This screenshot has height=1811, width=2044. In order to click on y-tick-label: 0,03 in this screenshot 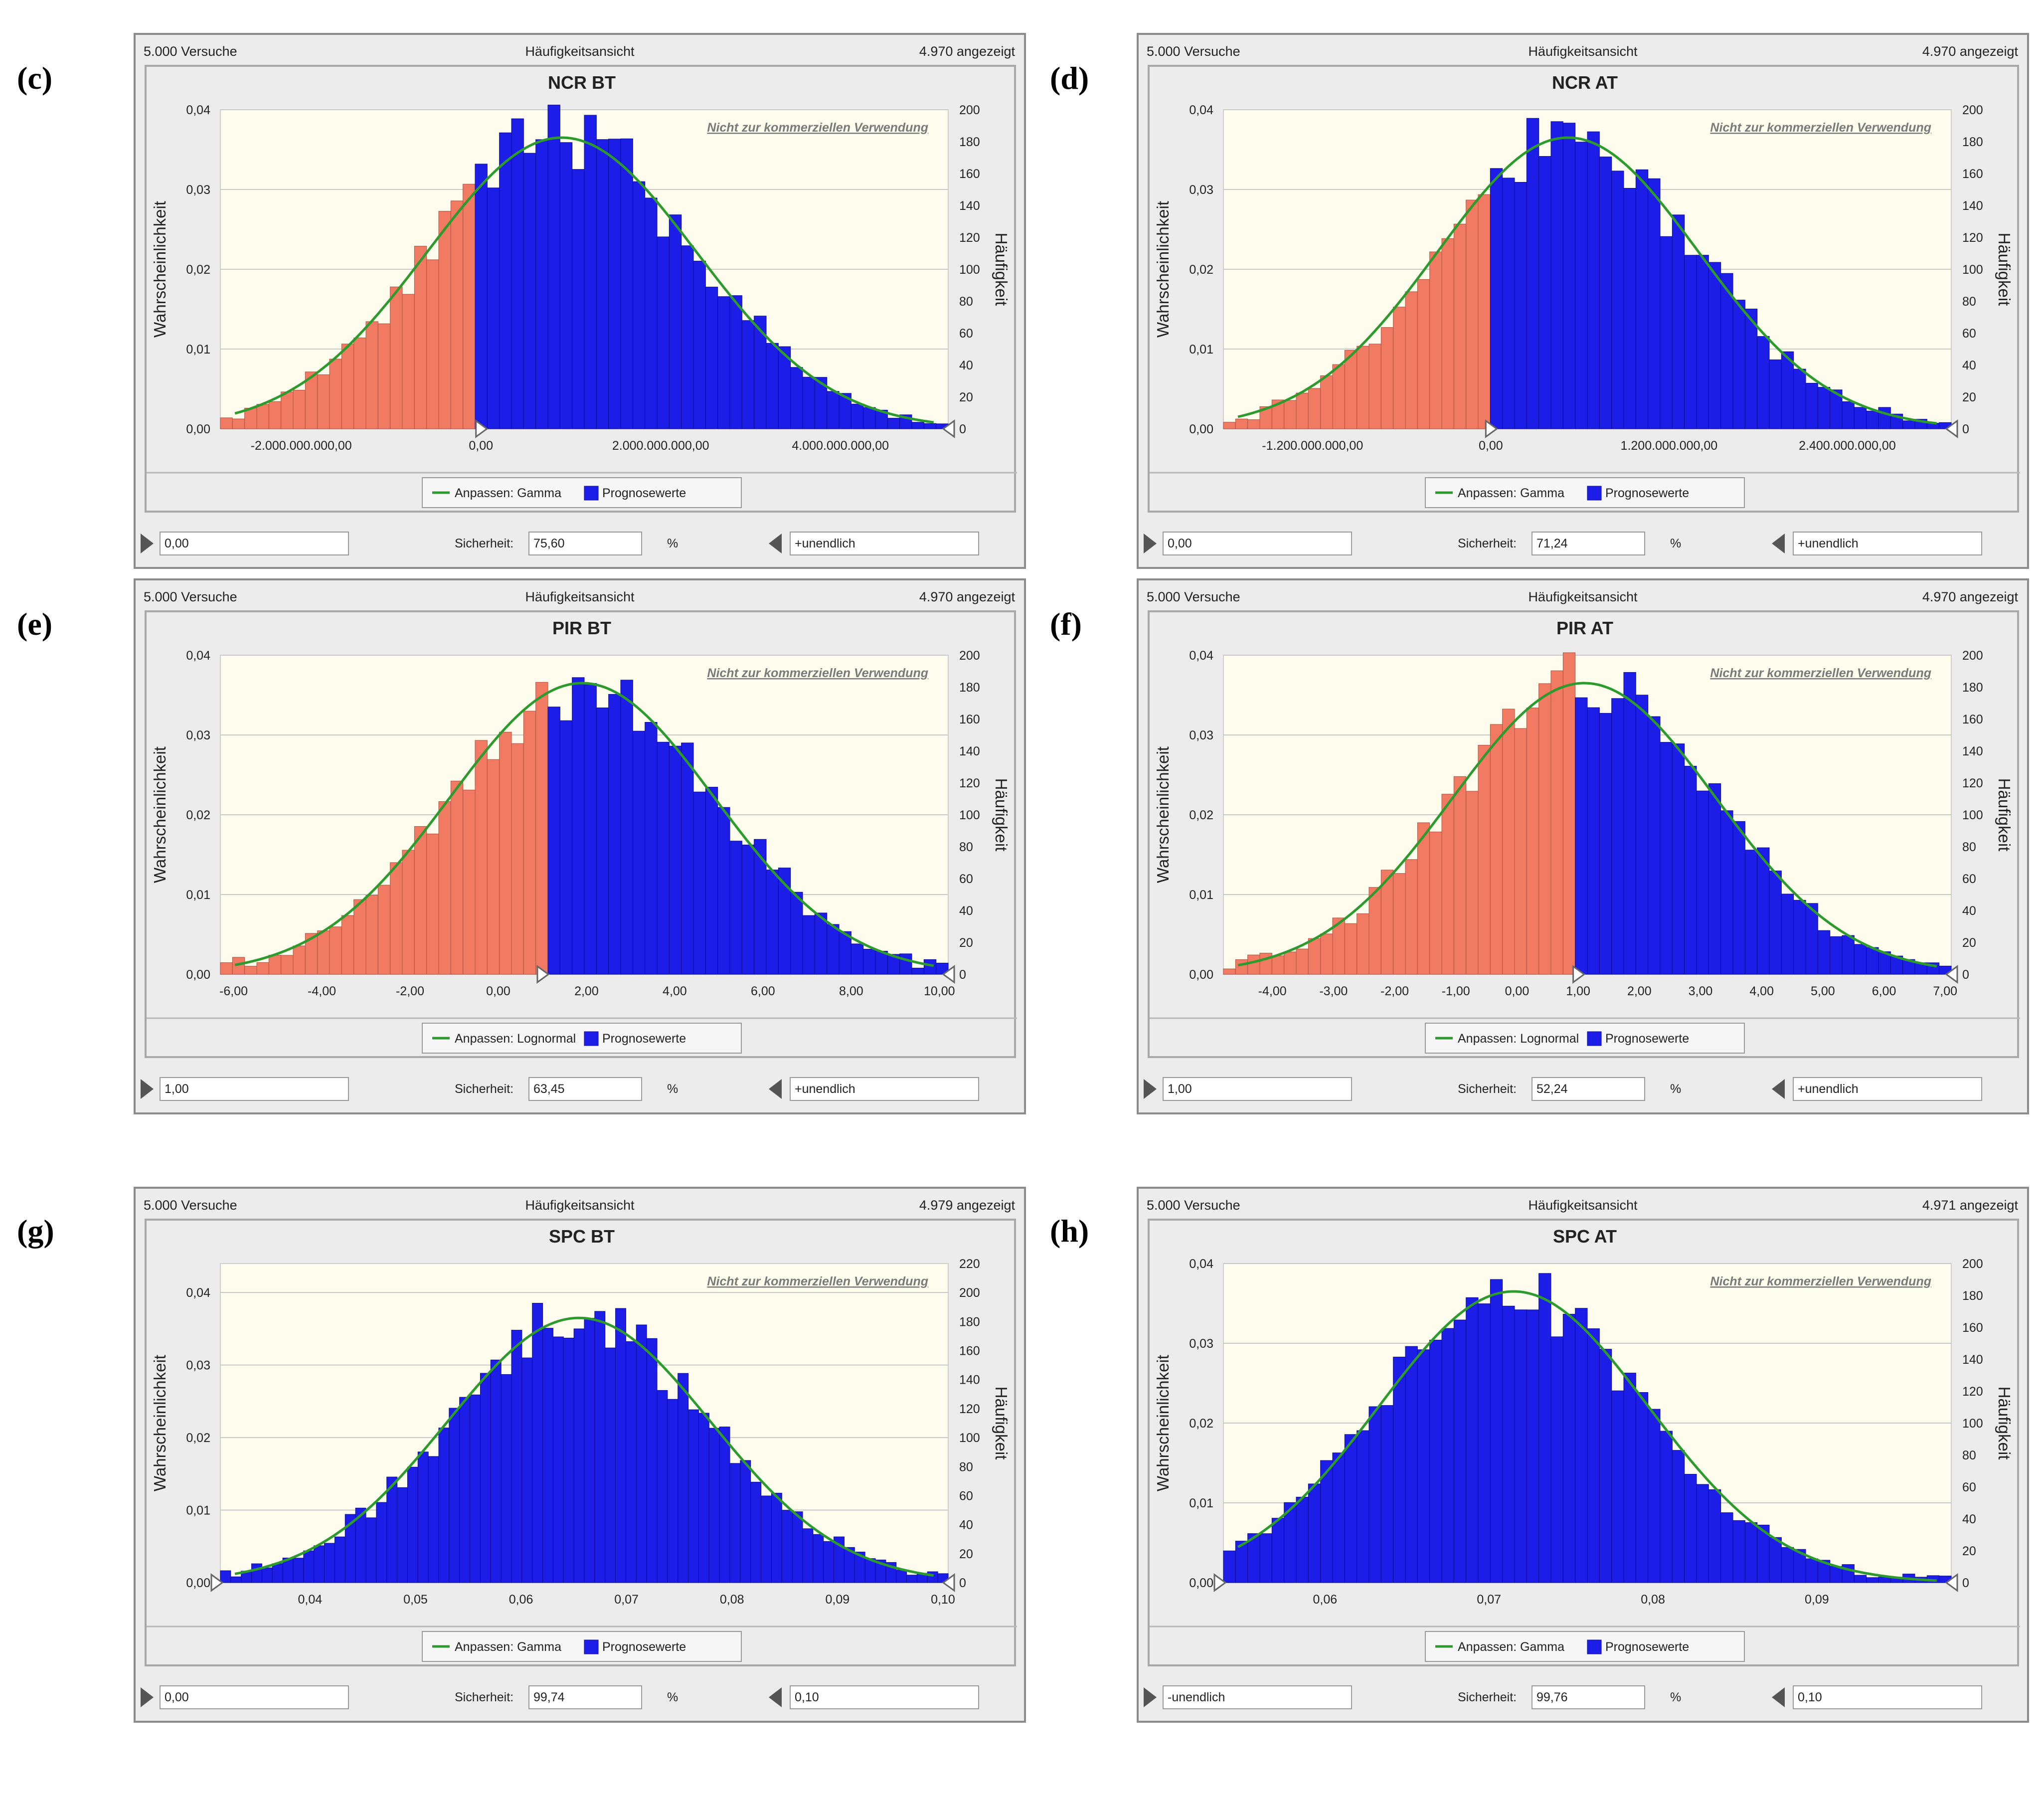, I will do `click(1201, 1344)`.